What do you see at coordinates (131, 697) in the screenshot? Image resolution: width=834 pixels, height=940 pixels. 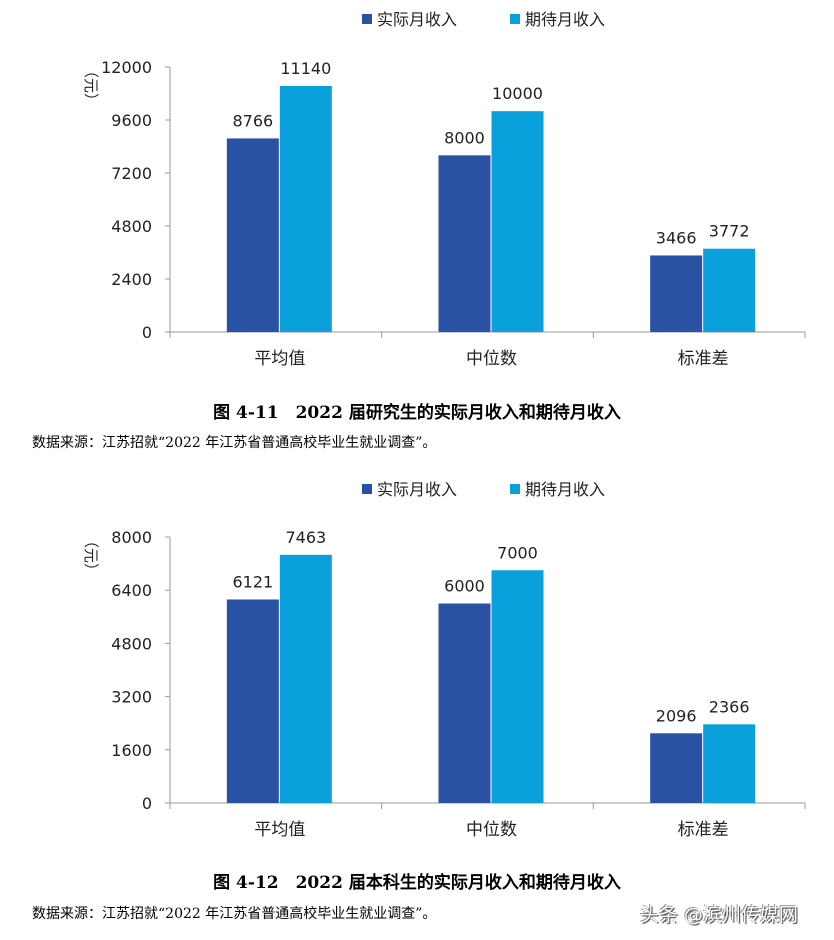 I see `y-tick-label: 3200` at bounding box center [131, 697].